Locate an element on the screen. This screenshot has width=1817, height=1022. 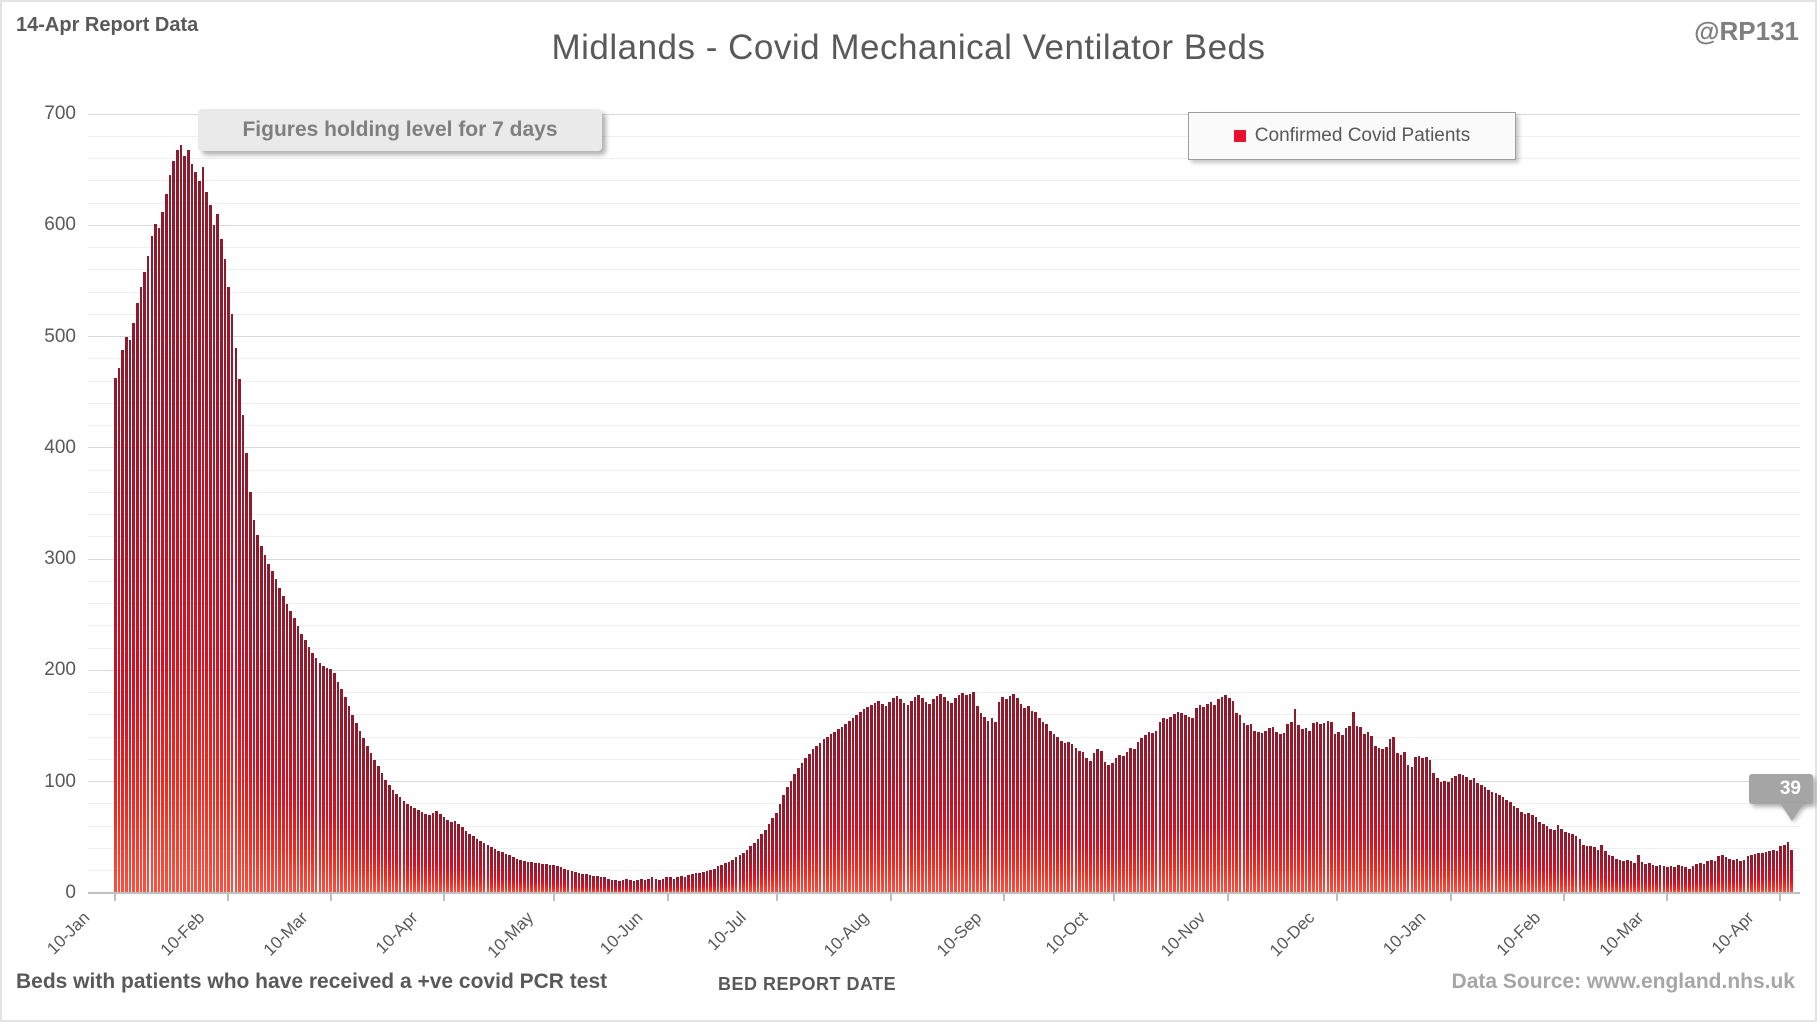
callout-pointer-icon is located at coordinates (1791, 811).